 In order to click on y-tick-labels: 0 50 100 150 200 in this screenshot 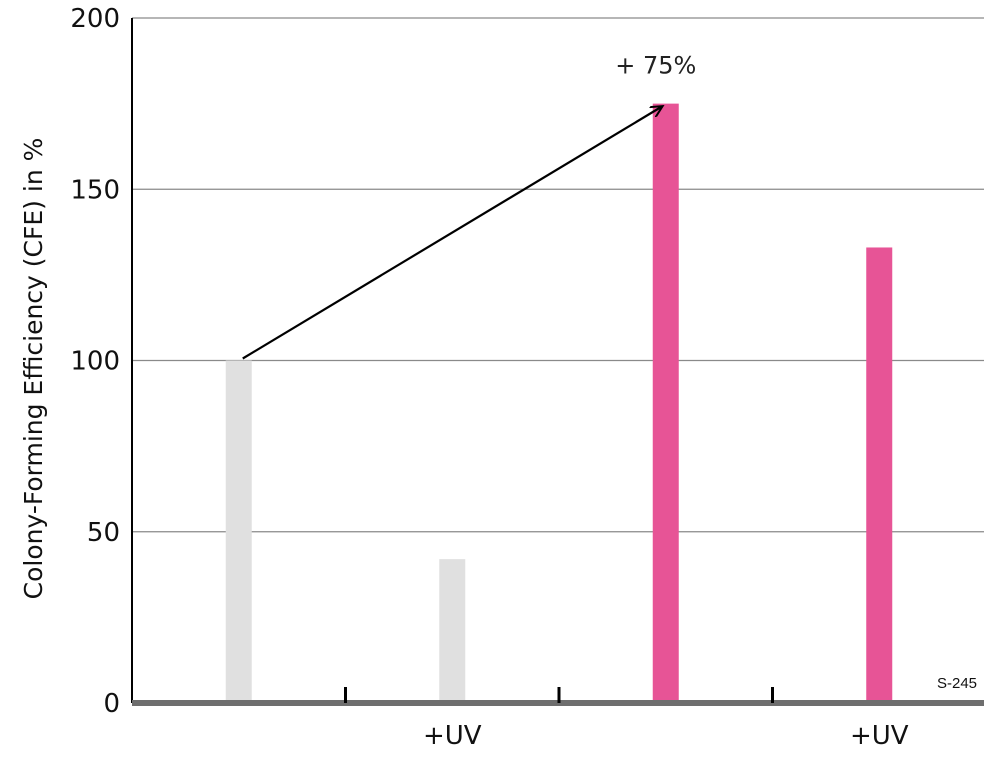, I will do `click(95, 361)`.